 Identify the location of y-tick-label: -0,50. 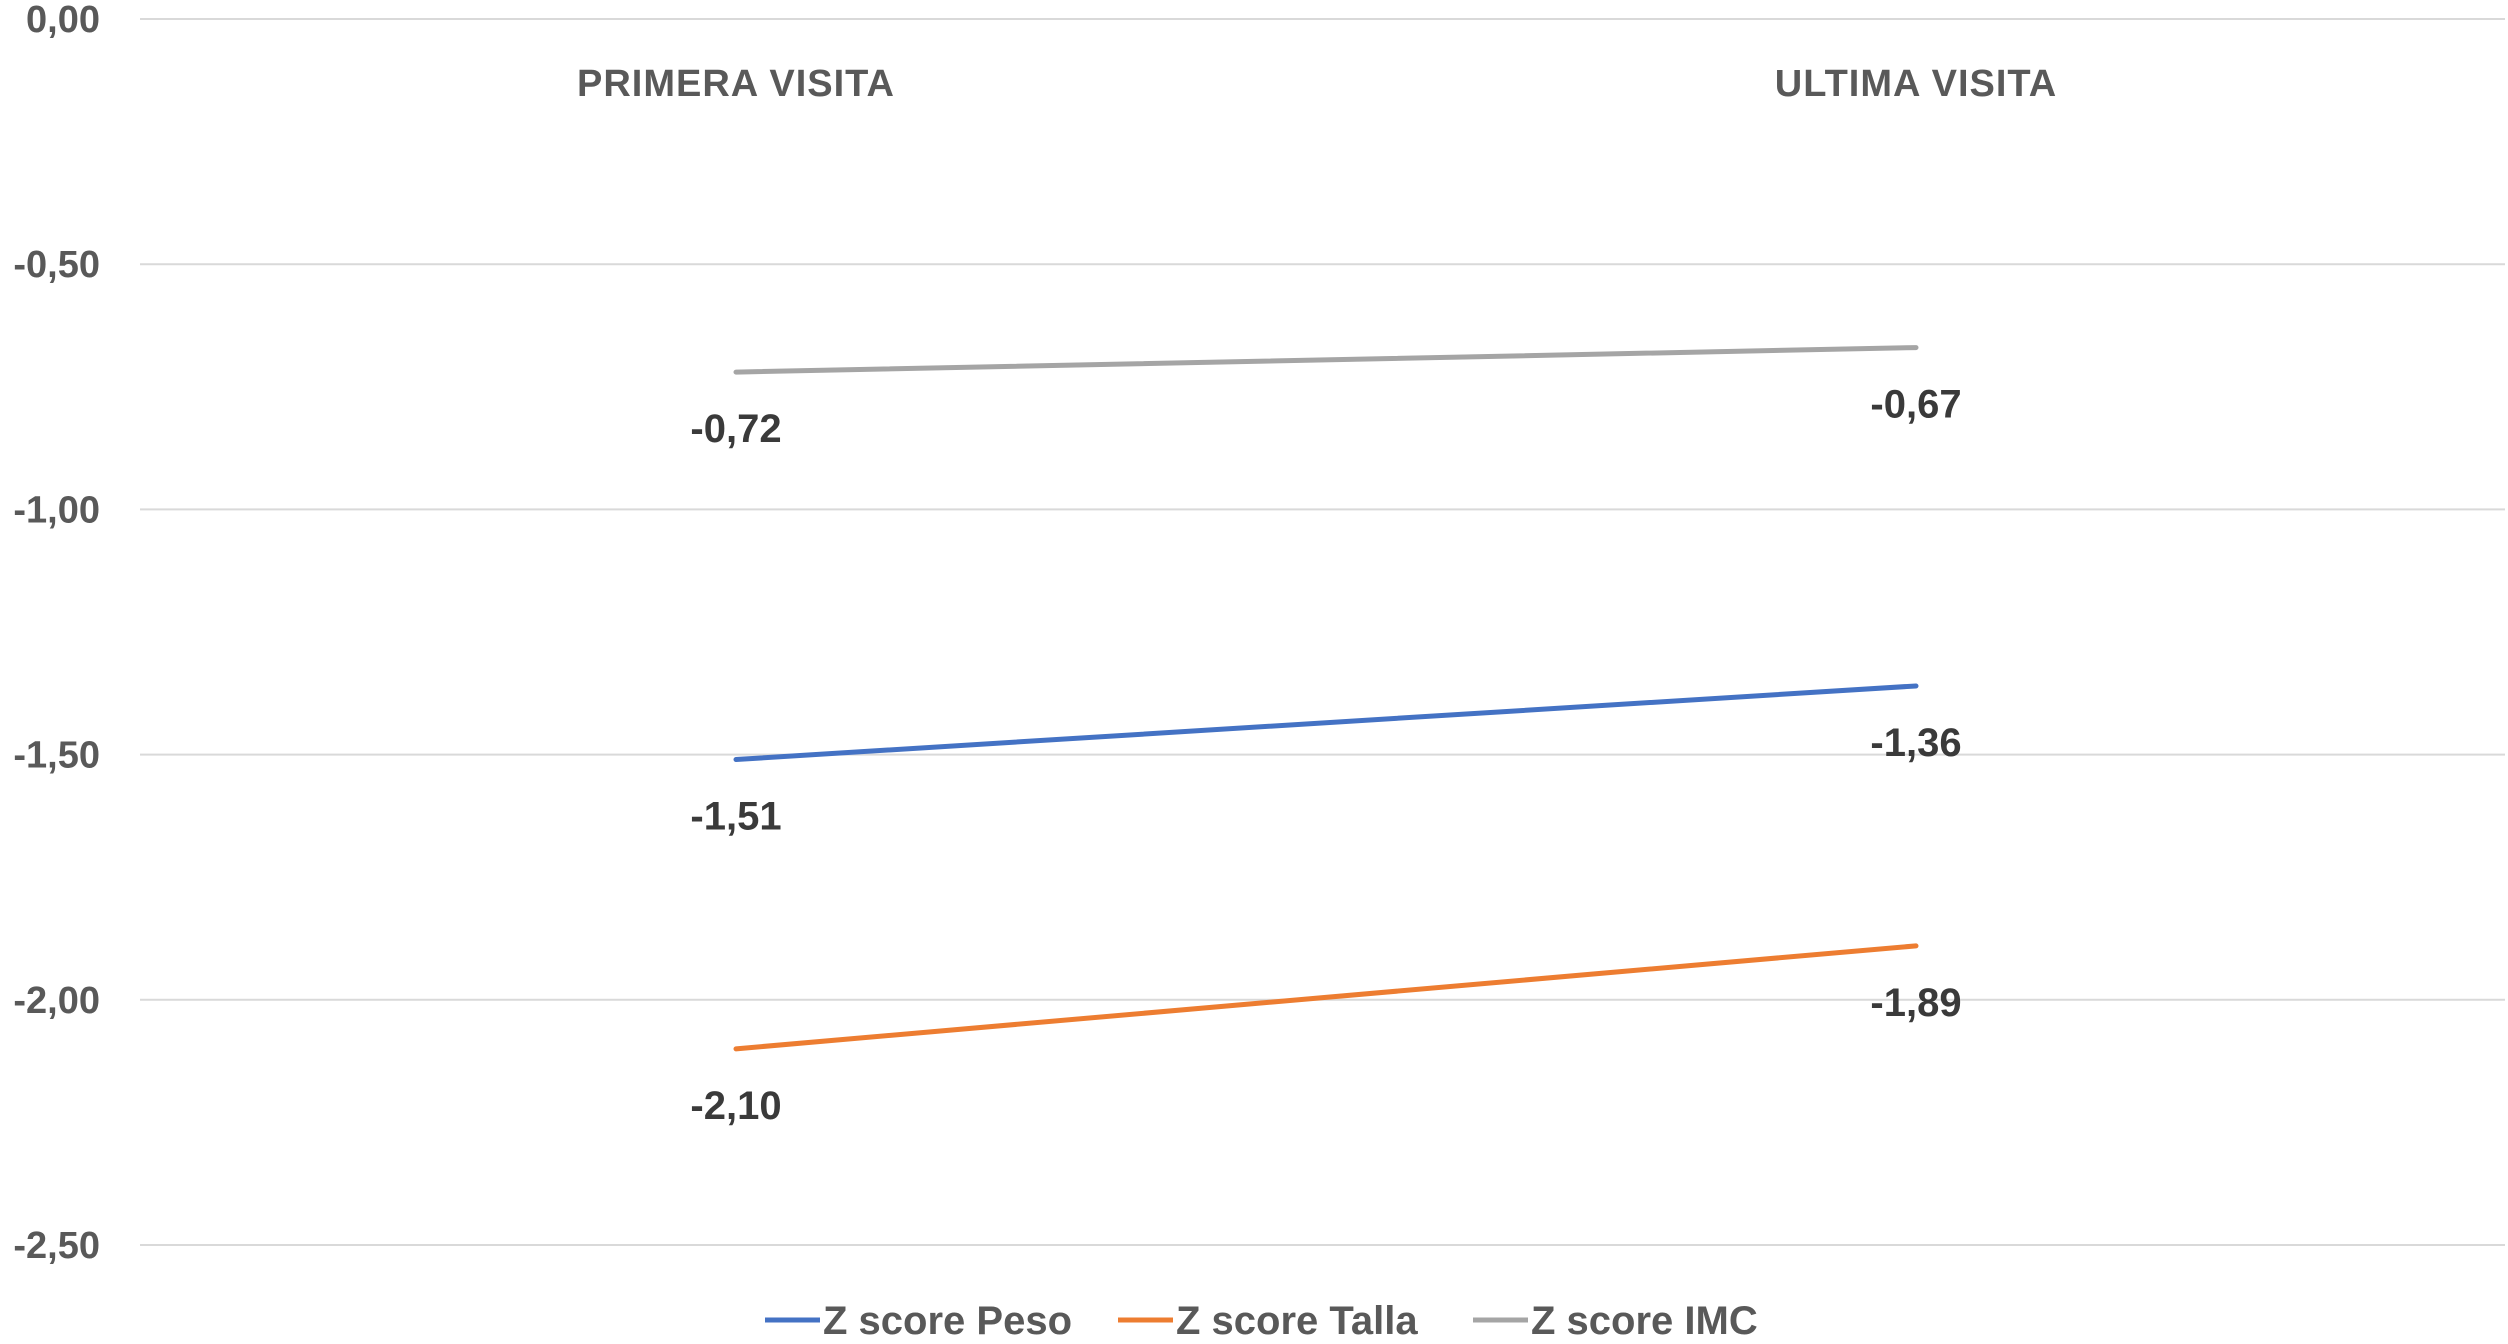
(56, 265).